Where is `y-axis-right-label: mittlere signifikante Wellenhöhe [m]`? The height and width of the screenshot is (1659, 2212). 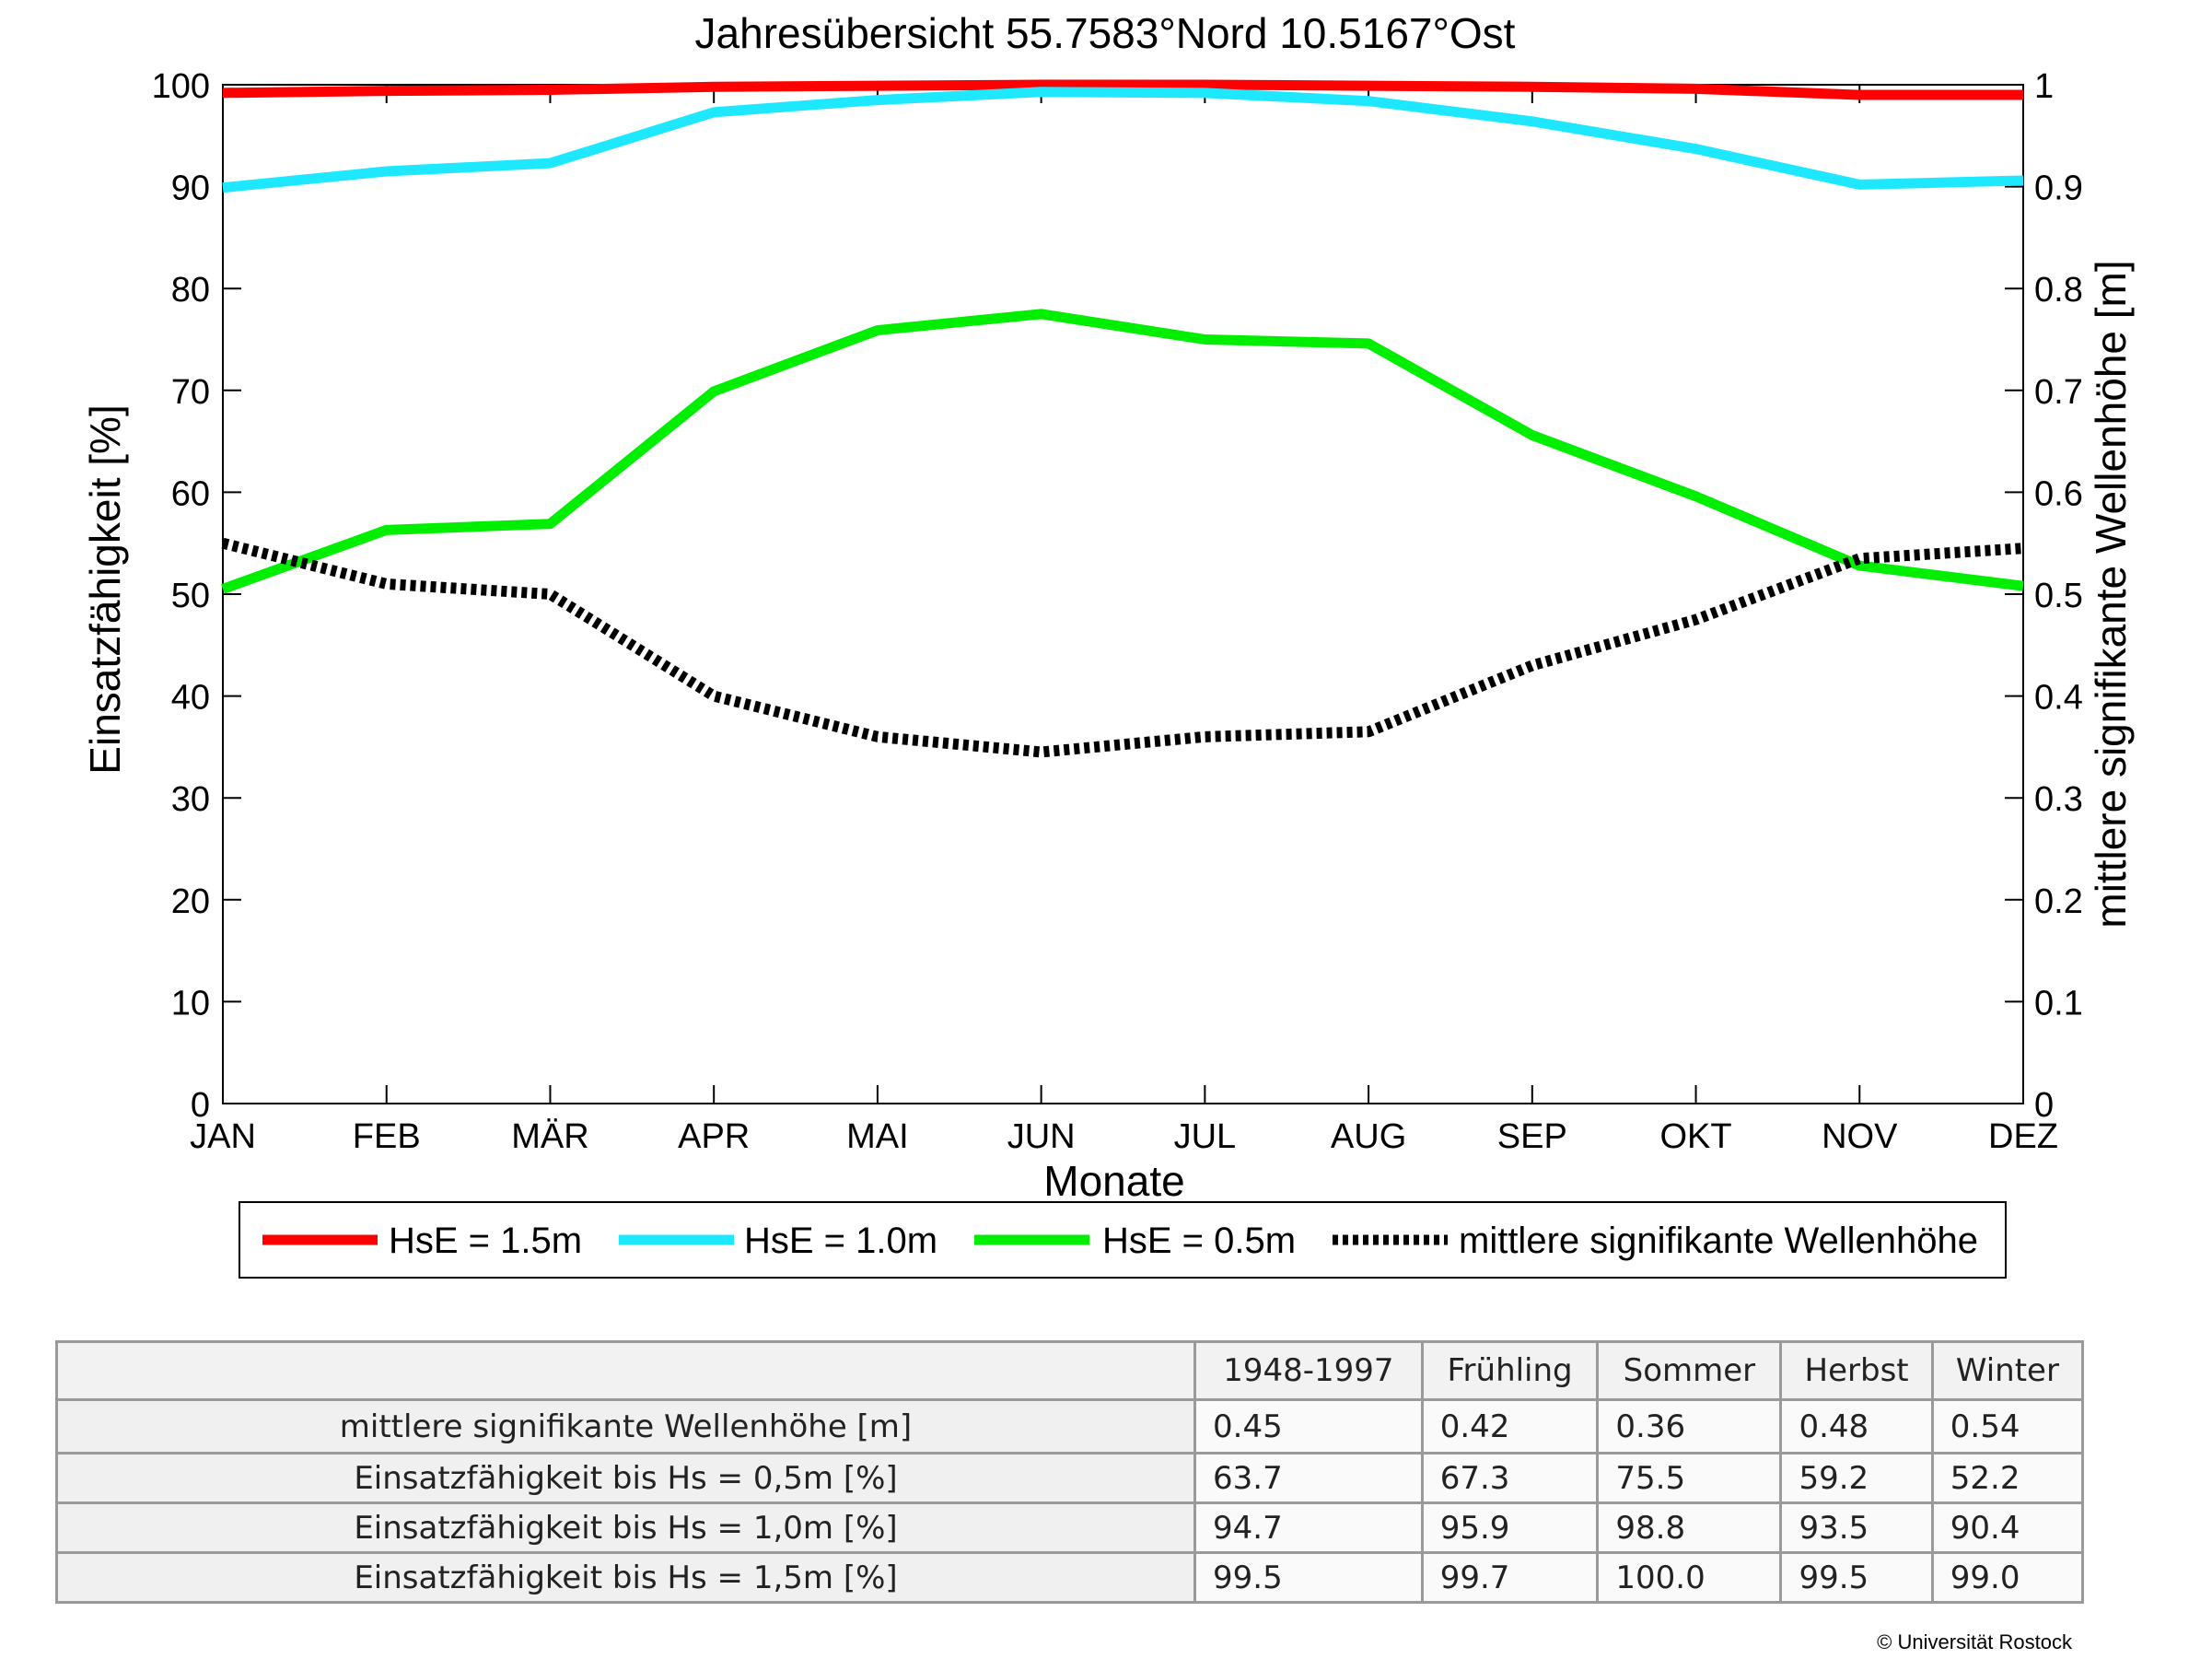 y-axis-right-label: mittlere signifikante Wellenhöhe [m] is located at coordinates (2111, 594).